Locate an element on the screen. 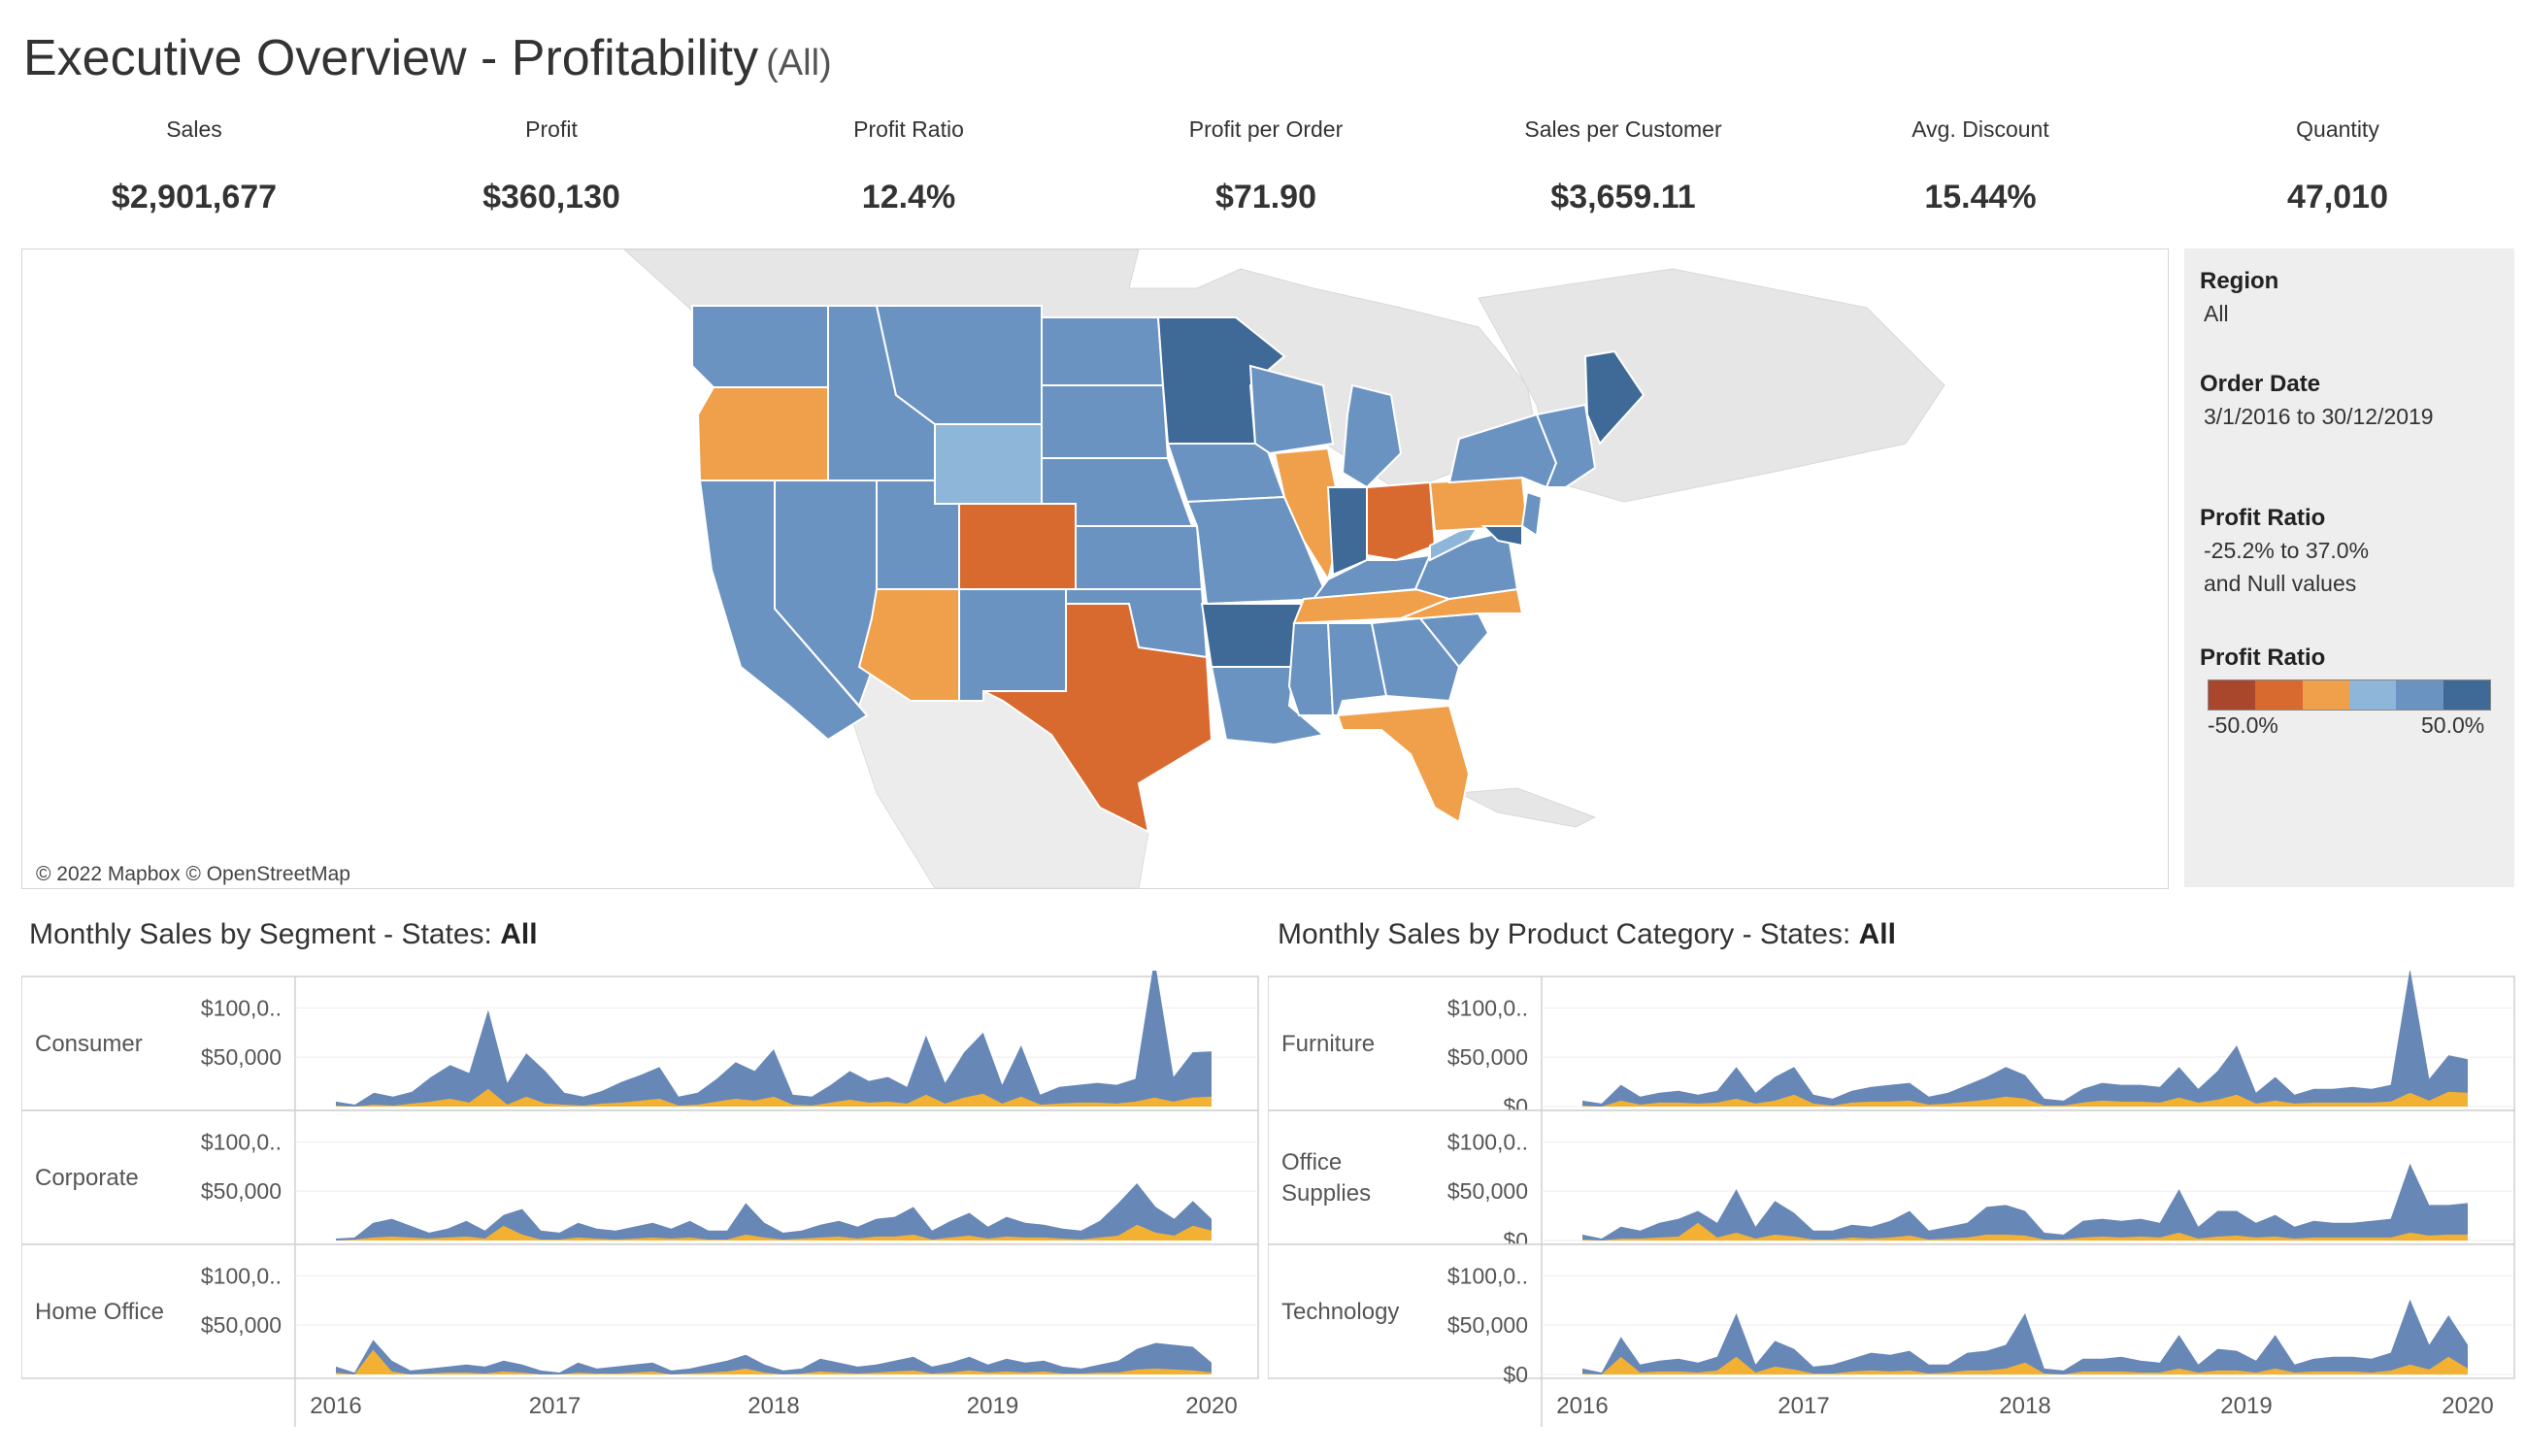 This screenshot has width=2526, height=1456. state-north-dakota is located at coordinates (1103, 351).